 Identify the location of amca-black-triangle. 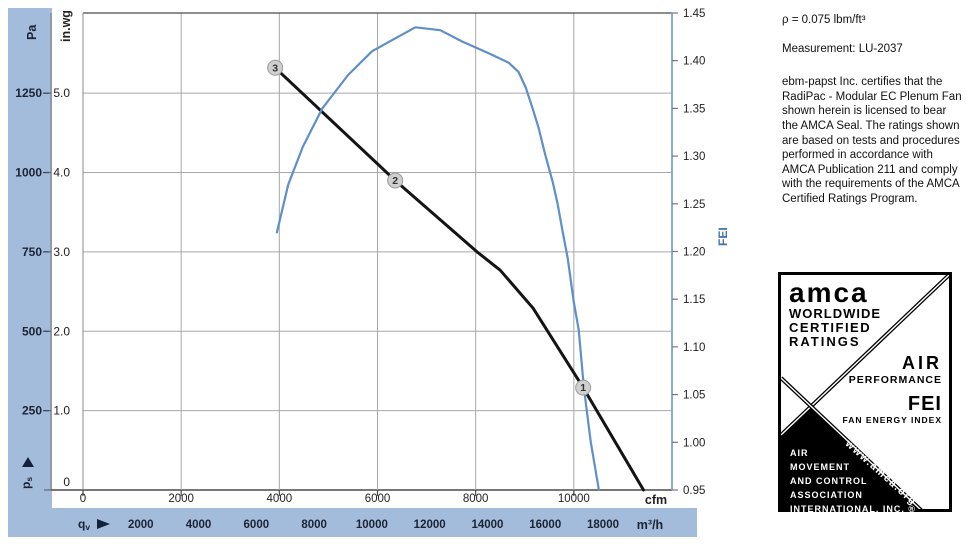
(849, 457).